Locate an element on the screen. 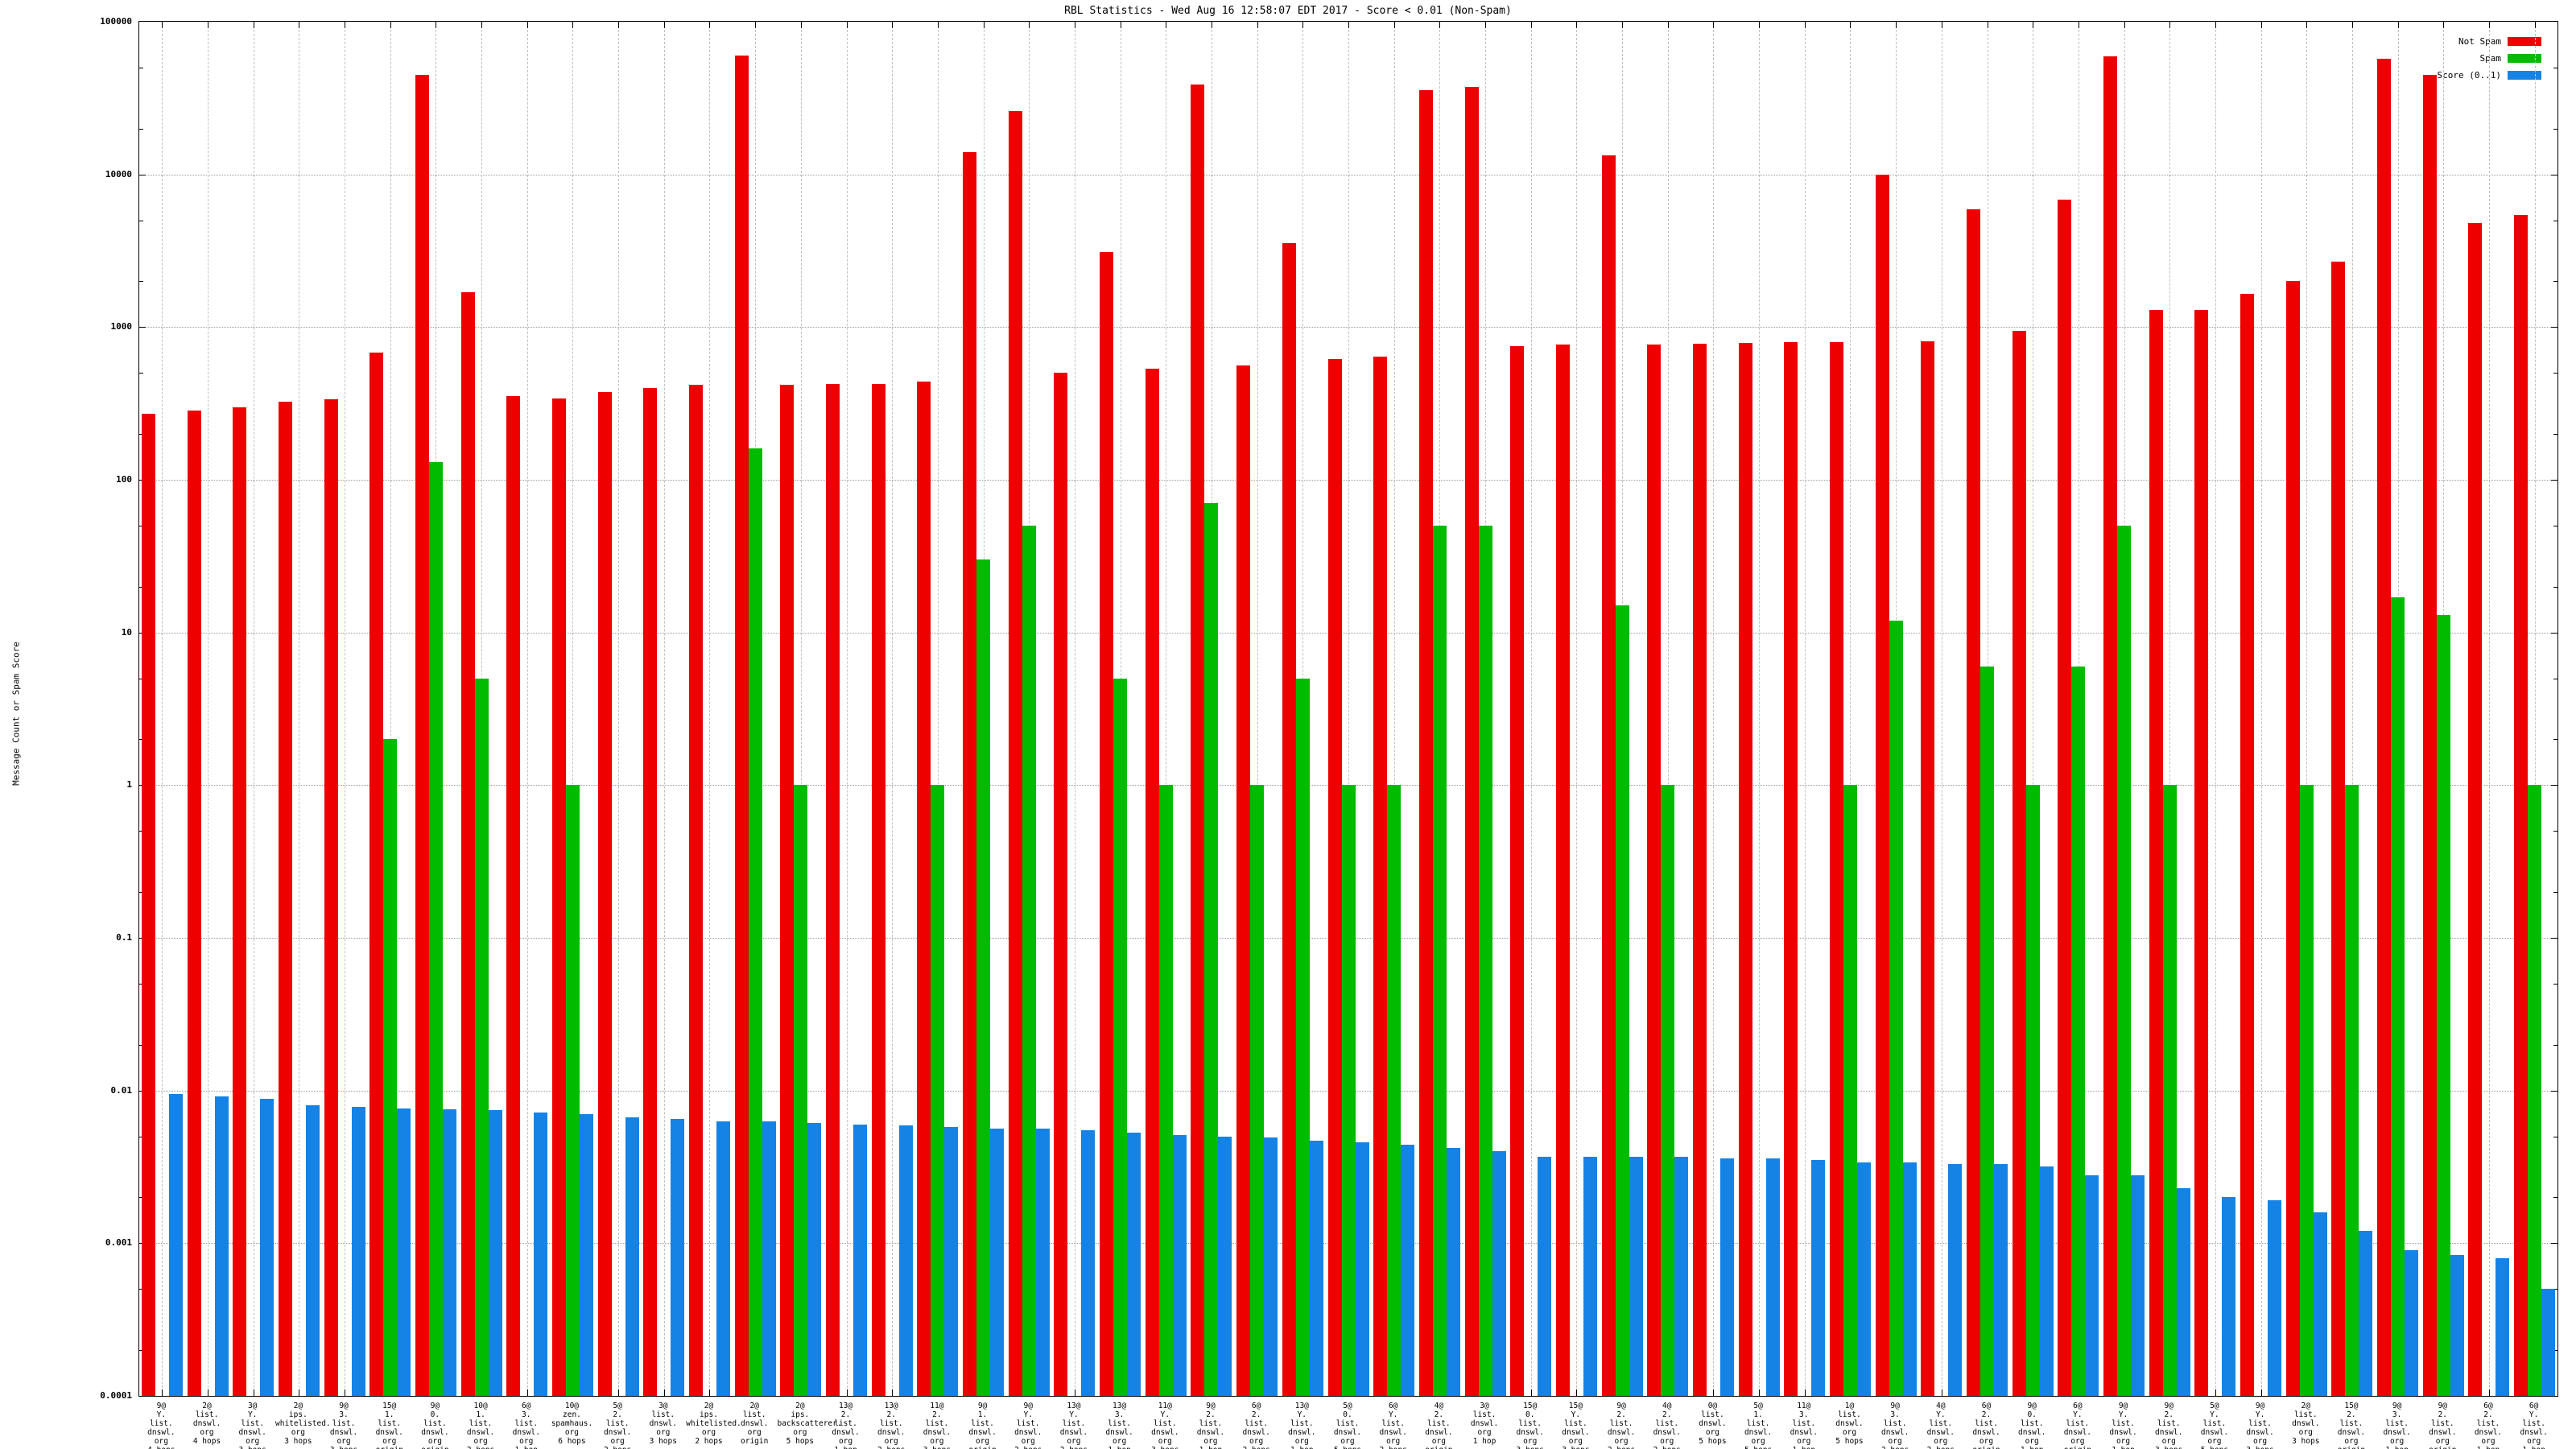 Image resolution: width=2576 pixels, height=1449 pixels. x-tick-label: 9@ Y. list. dnswl. org 4 hops is located at coordinates (161, 1425).